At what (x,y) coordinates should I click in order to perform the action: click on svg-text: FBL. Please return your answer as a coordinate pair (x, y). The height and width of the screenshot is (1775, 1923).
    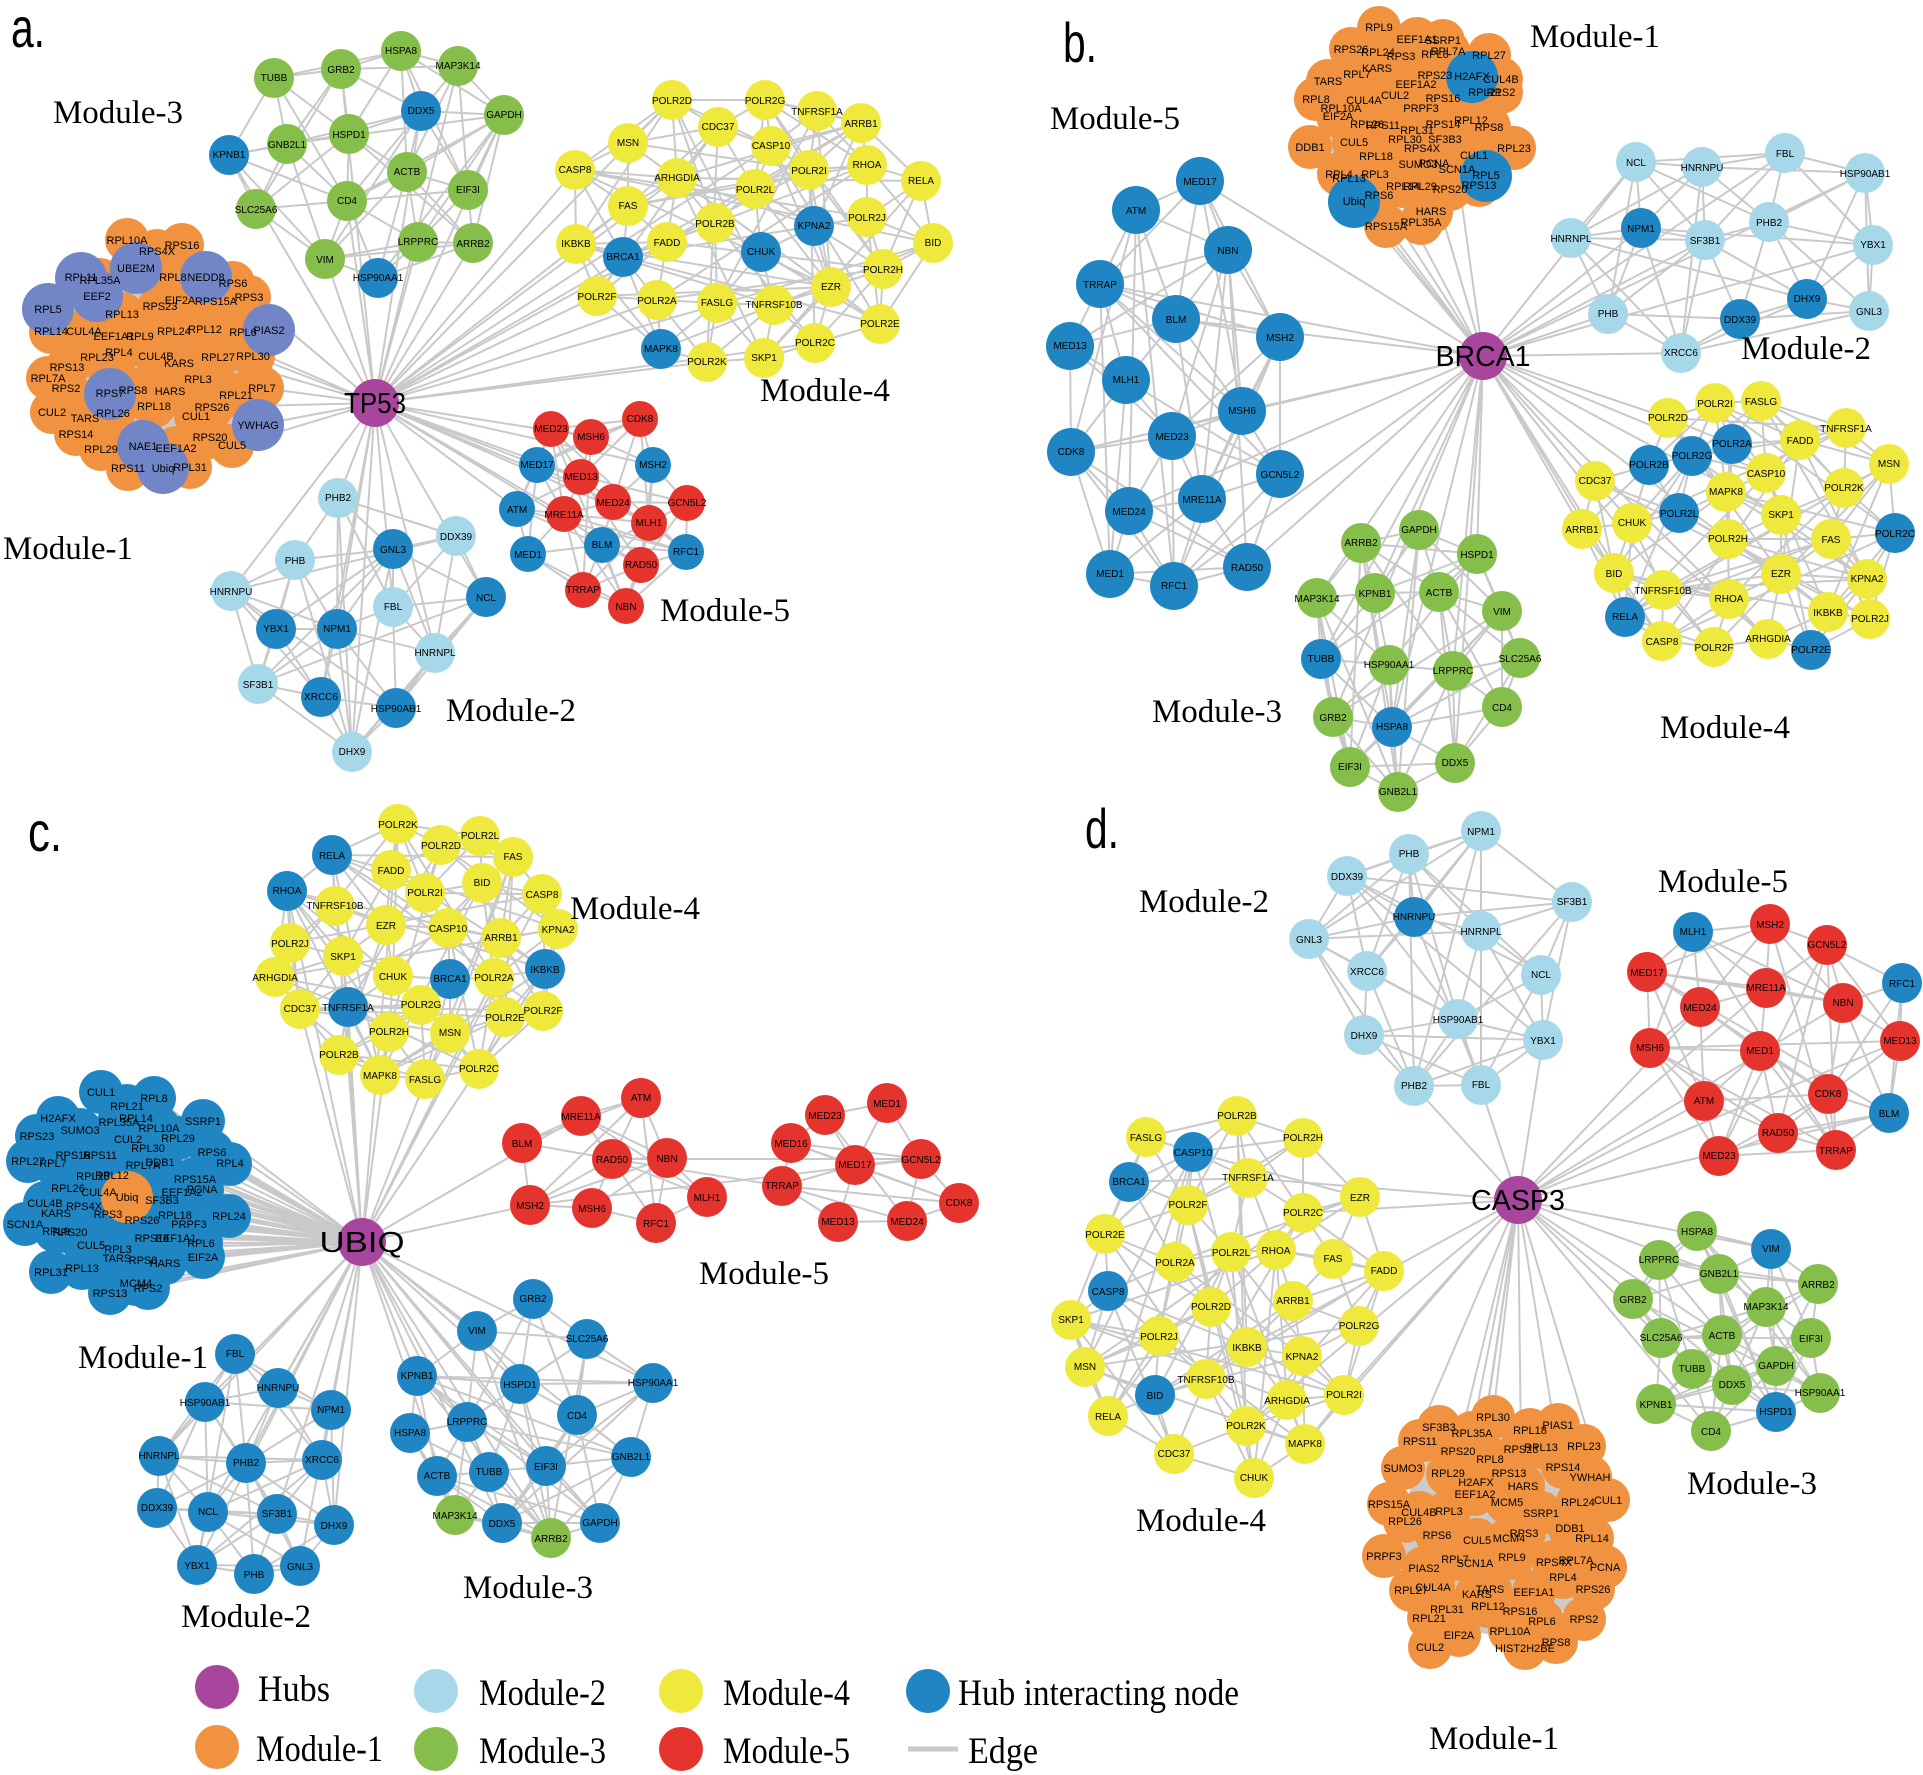
    Looking at the image, I should click on (1481, 1085).